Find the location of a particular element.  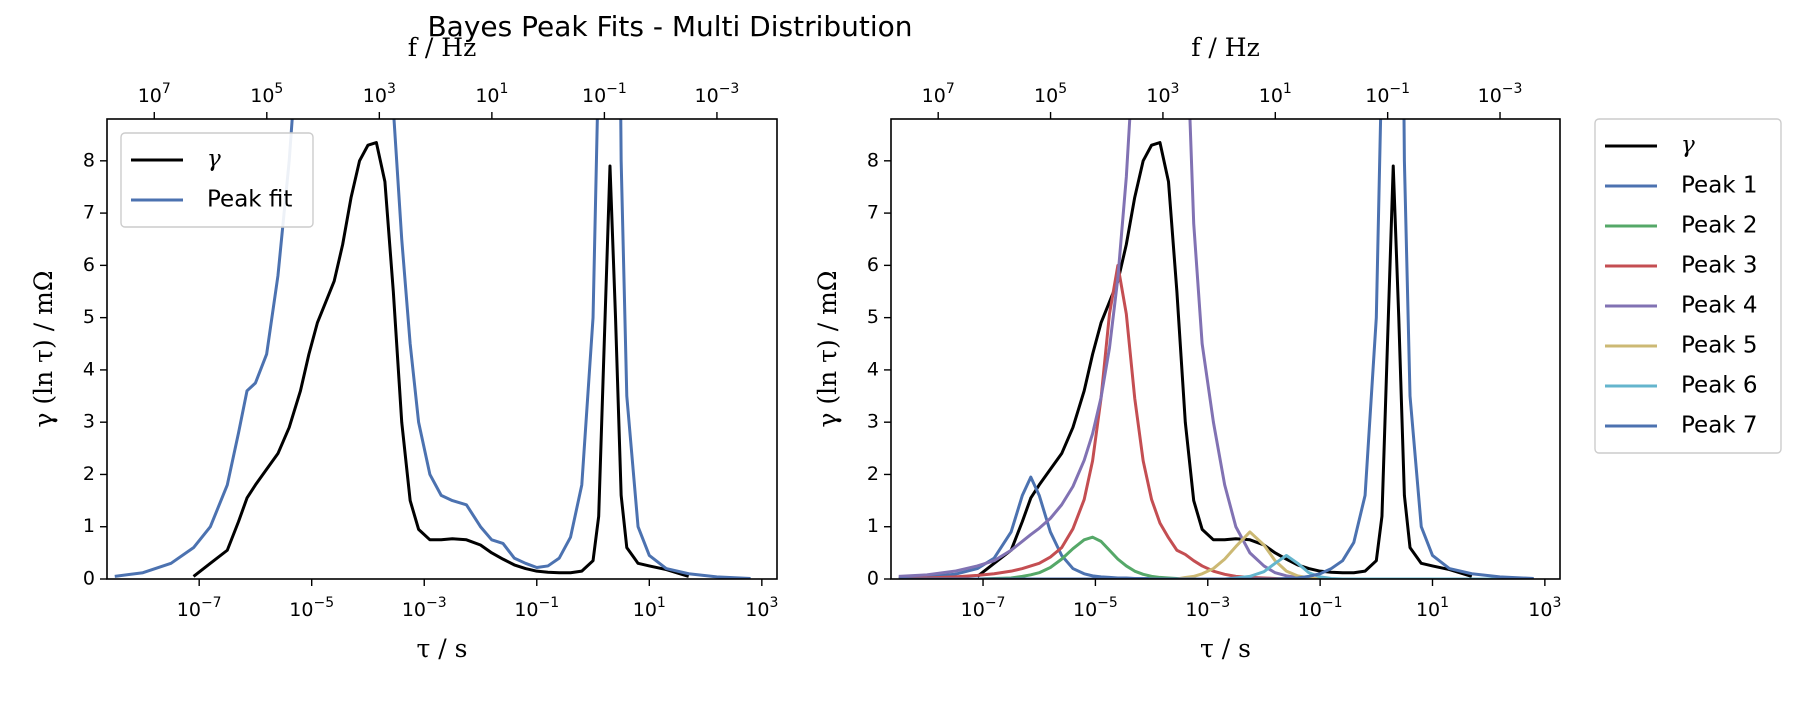

legend-label: Peak 5 is located at coordinates (1719, 346).